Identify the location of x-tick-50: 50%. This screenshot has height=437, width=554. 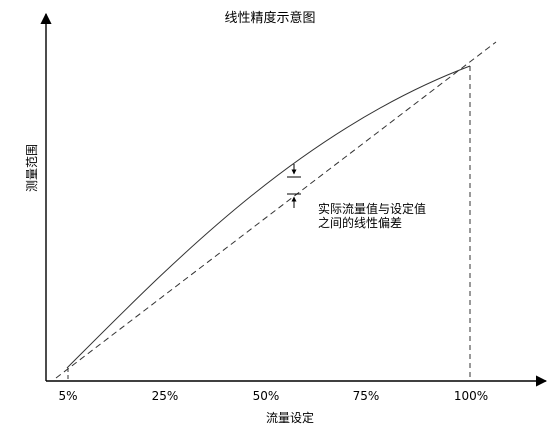
(266, 396).